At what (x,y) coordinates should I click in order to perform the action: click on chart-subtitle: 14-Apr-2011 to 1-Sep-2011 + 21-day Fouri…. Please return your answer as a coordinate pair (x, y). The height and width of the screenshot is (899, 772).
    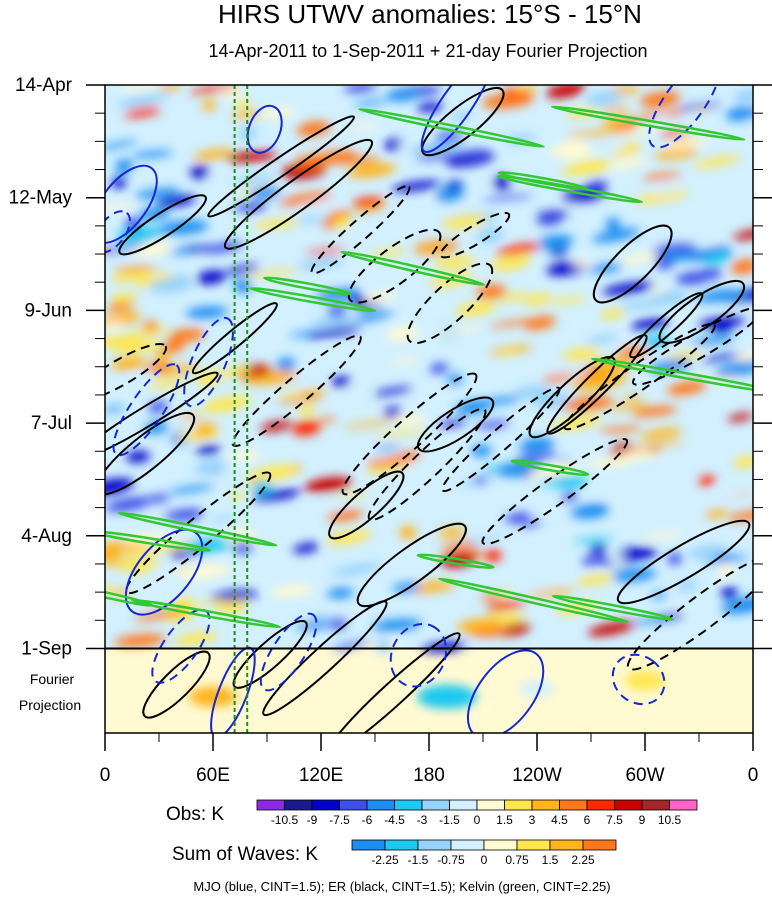
    Looking at the image, I should click on (427, 51).